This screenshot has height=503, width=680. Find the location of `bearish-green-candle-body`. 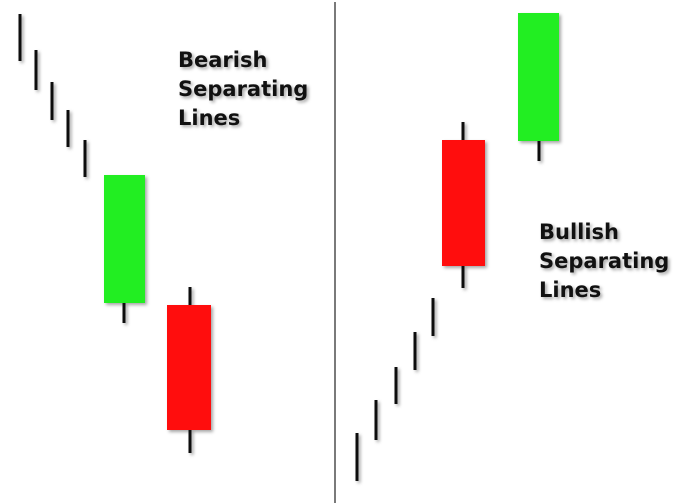

bearish-green-candle-body is located at coordinates (124, 239).